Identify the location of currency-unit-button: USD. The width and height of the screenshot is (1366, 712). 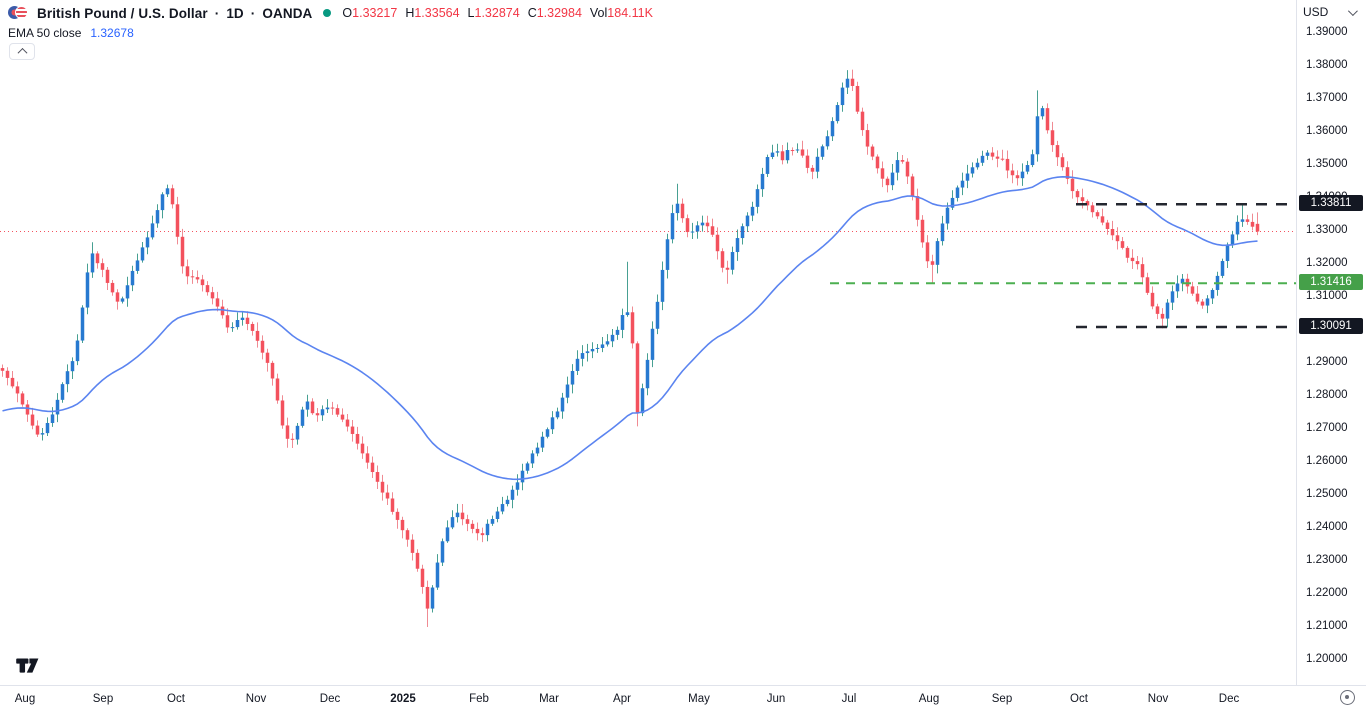
(1330, 12).